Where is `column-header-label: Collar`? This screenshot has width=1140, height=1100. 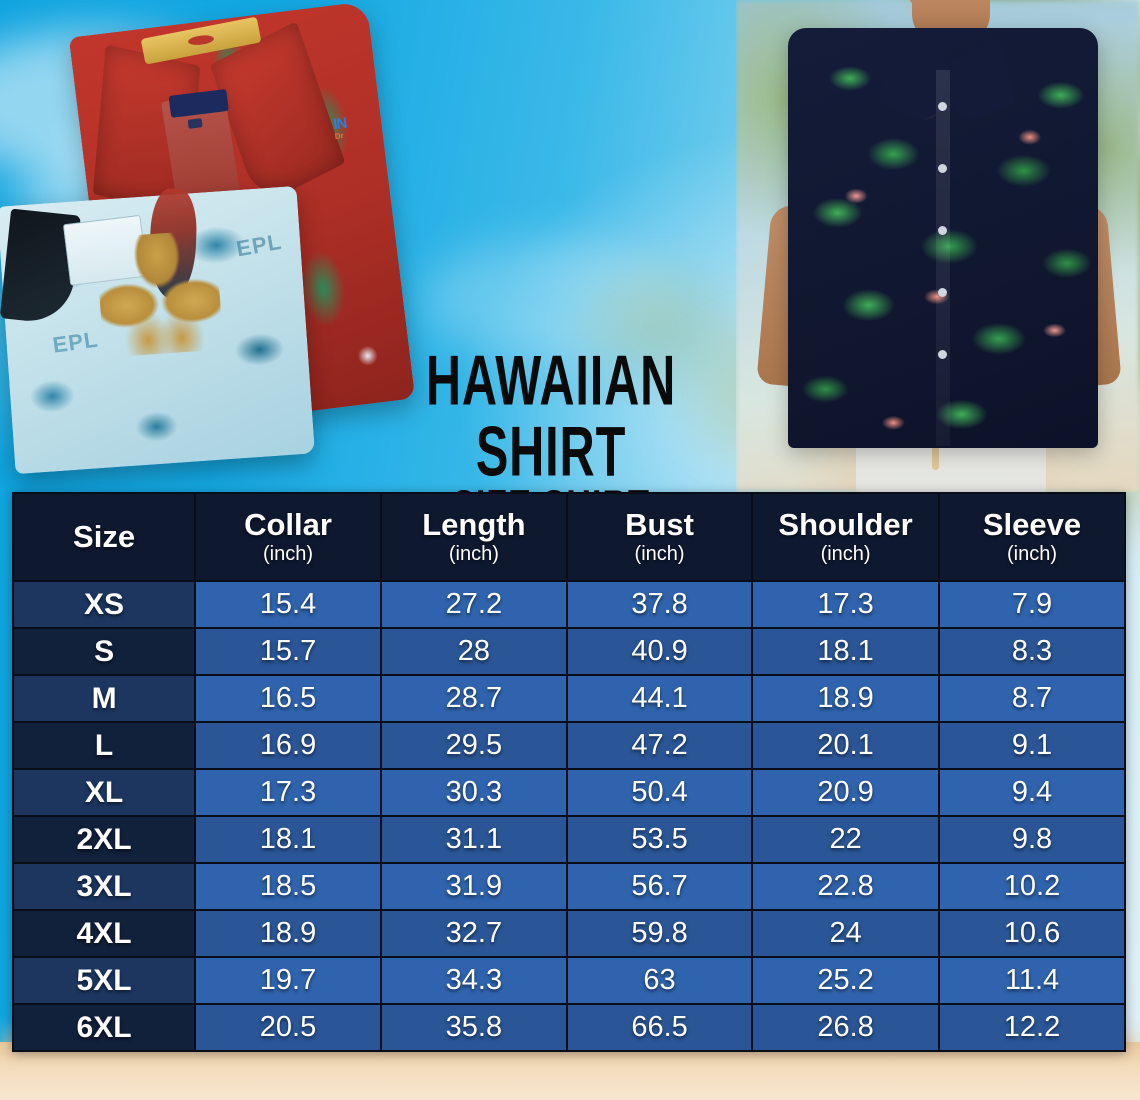 column-header-label: Collar is located at coordinates (288, 525).